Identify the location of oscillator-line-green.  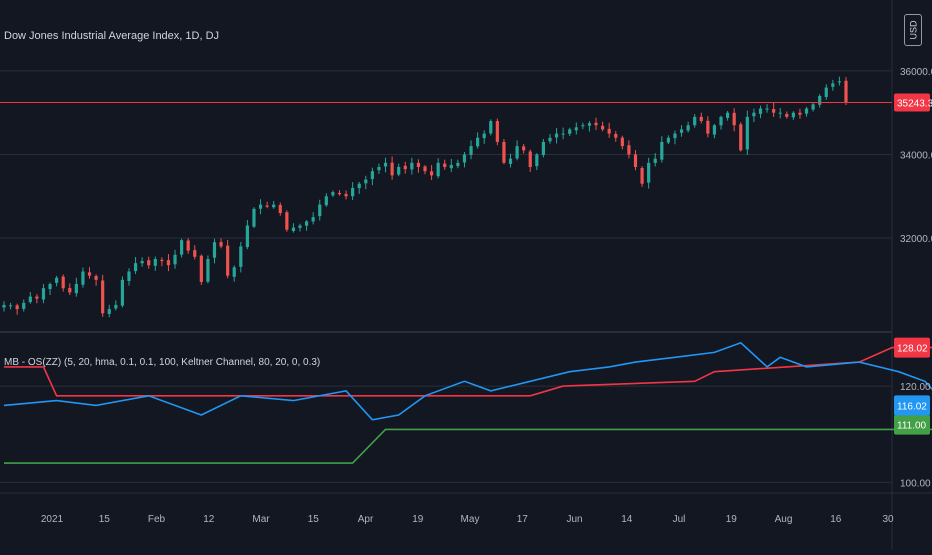
(468, 446).